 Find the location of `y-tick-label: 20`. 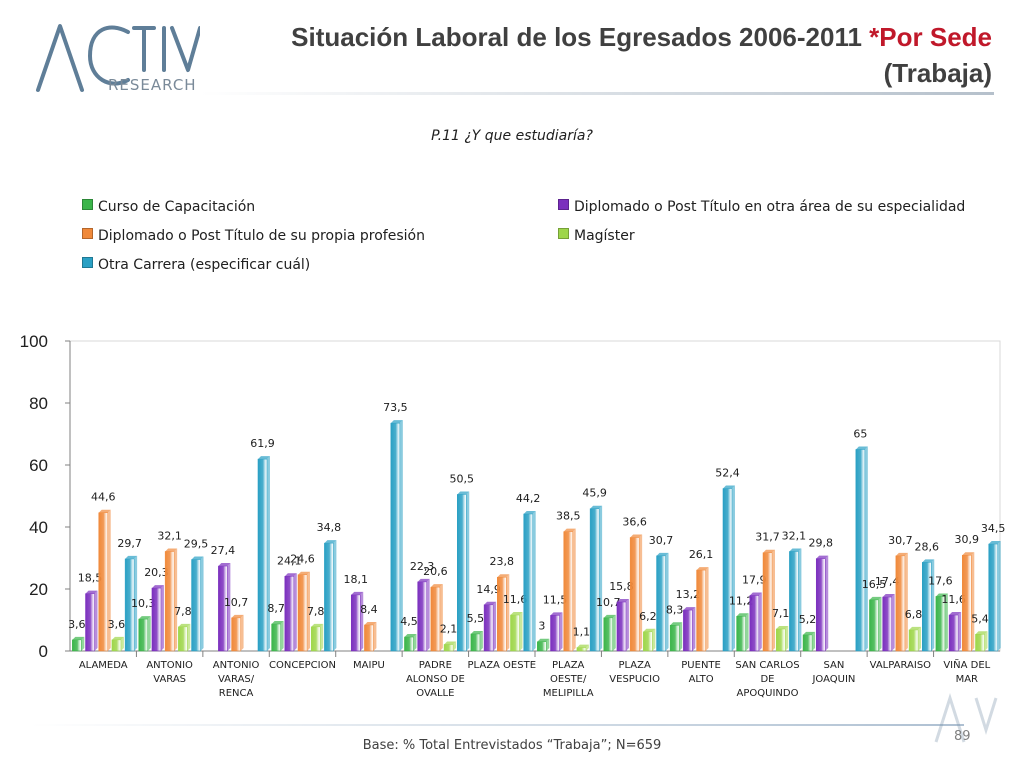

y-tick-label: 20 is located at coordinates (38, 589).